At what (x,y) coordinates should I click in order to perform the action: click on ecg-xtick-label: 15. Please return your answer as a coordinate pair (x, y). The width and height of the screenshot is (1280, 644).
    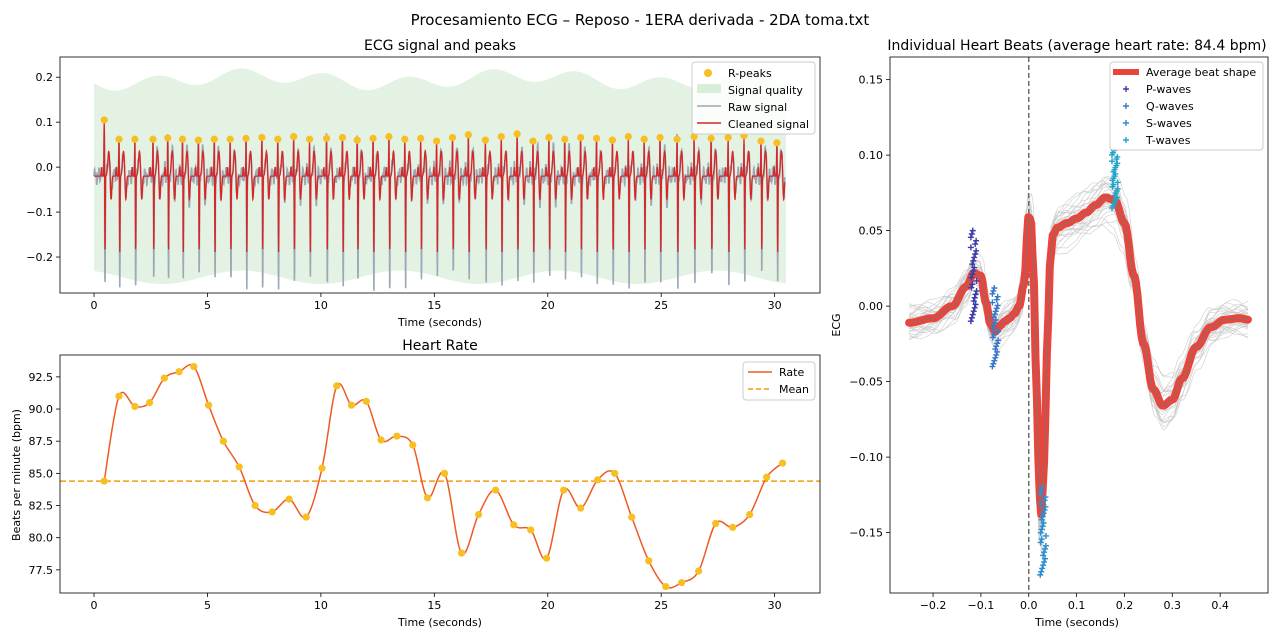
    Looking at the image, I should click on (434, 305).